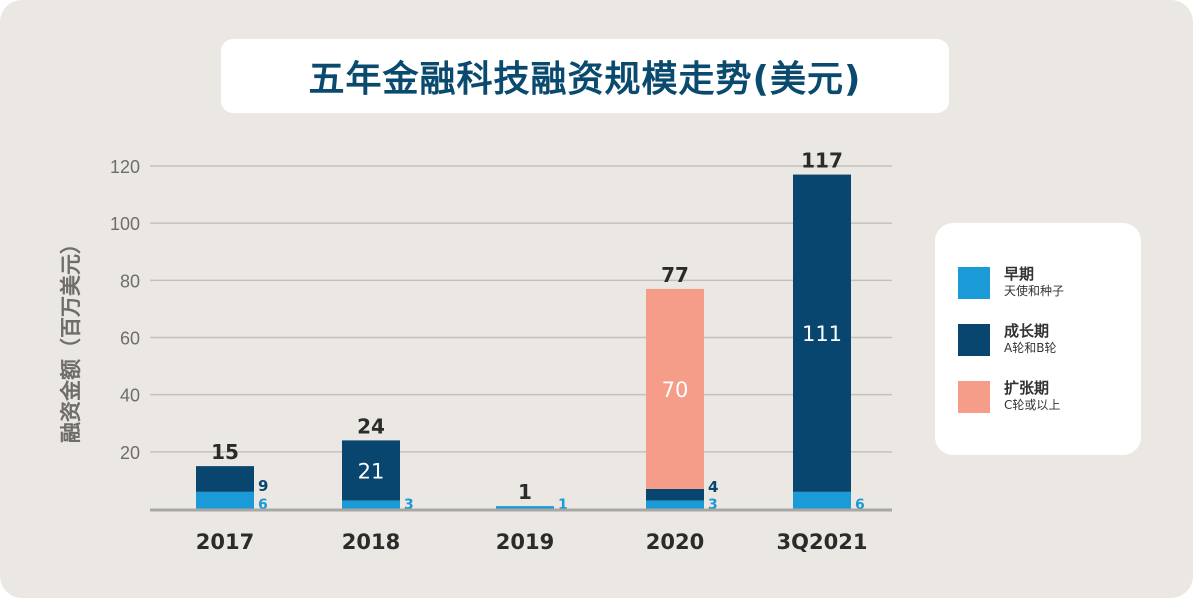  Describe the element at coordinates (1034, 291) in the screenshot. I see `legend-subtitle: 天使和种子` at that location.